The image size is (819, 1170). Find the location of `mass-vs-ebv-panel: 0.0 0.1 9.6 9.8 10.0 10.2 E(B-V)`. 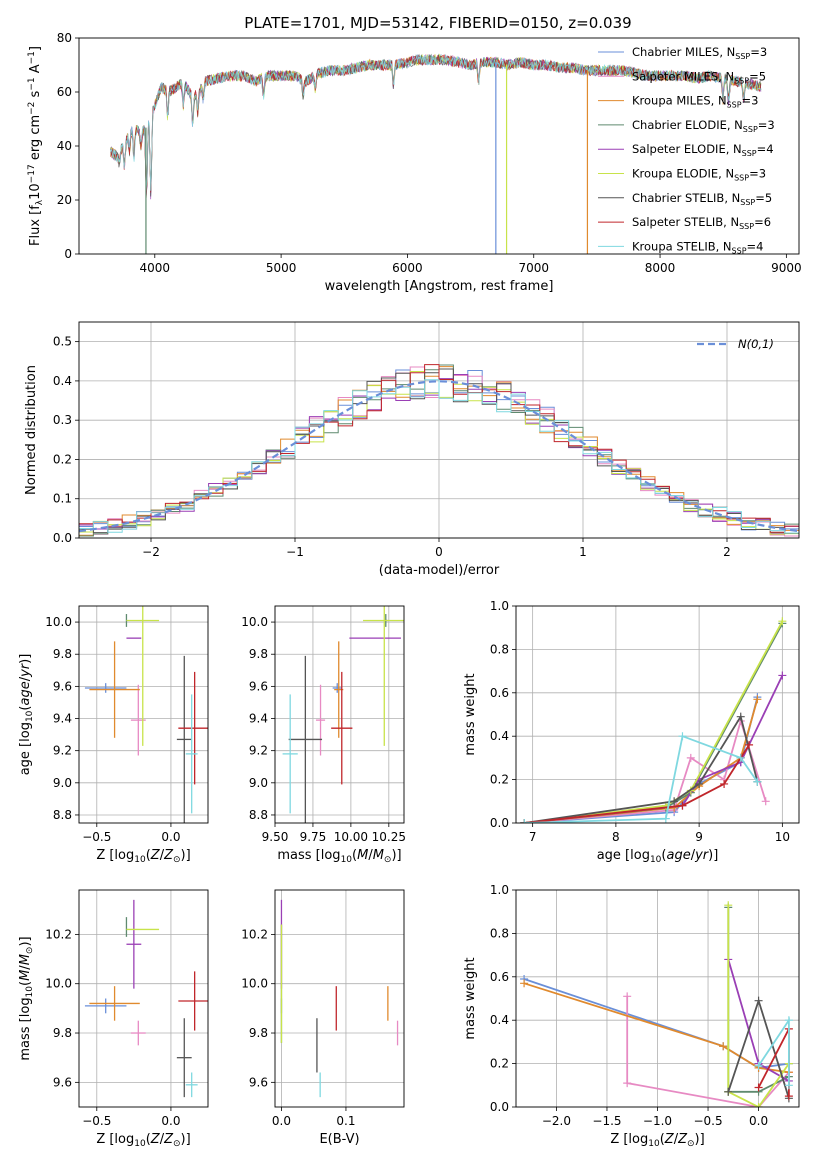

mass-vs-ebv-panel: 0.0 0.1 9.6 9.8 10.0 10.2 E(B-V) is located at coordinates (323, 1018).